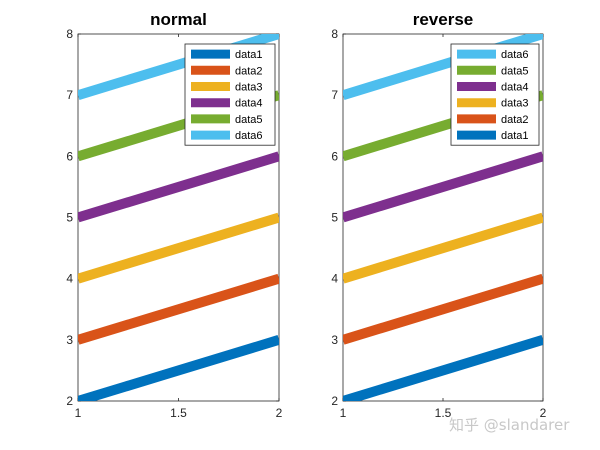 The image size is (600, 450). I want to click on panel-title: normal, so click(178, 19).